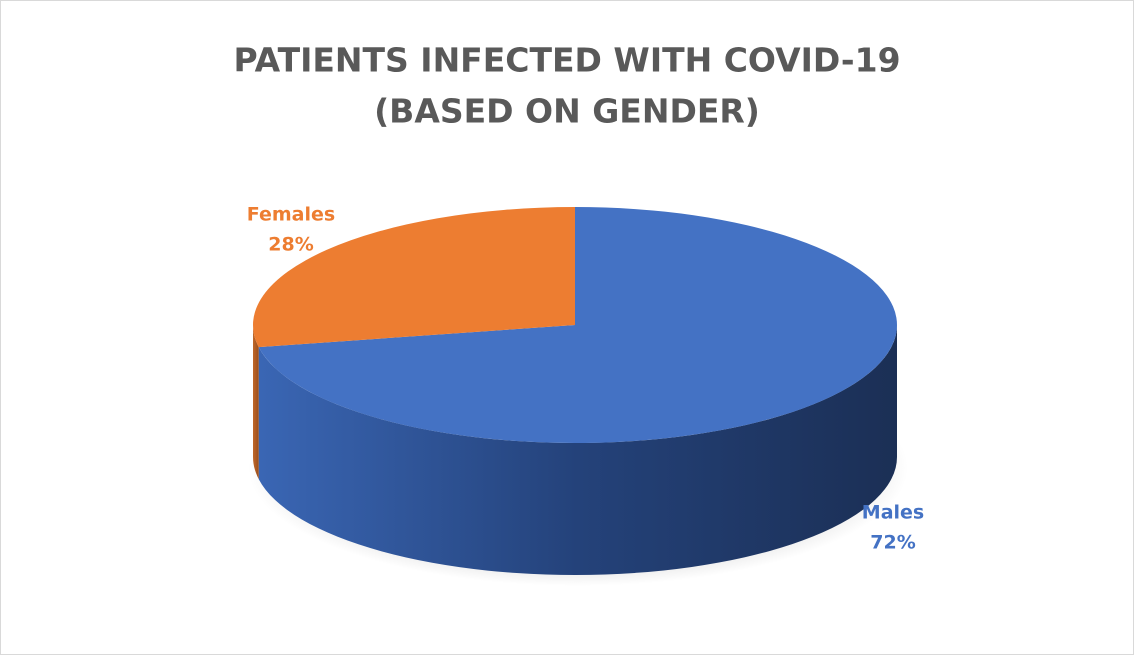  What do you see at coordinates (893, 513) in the screenshot?
I see `data-label-name: Males` at bounding box center [893, 513].